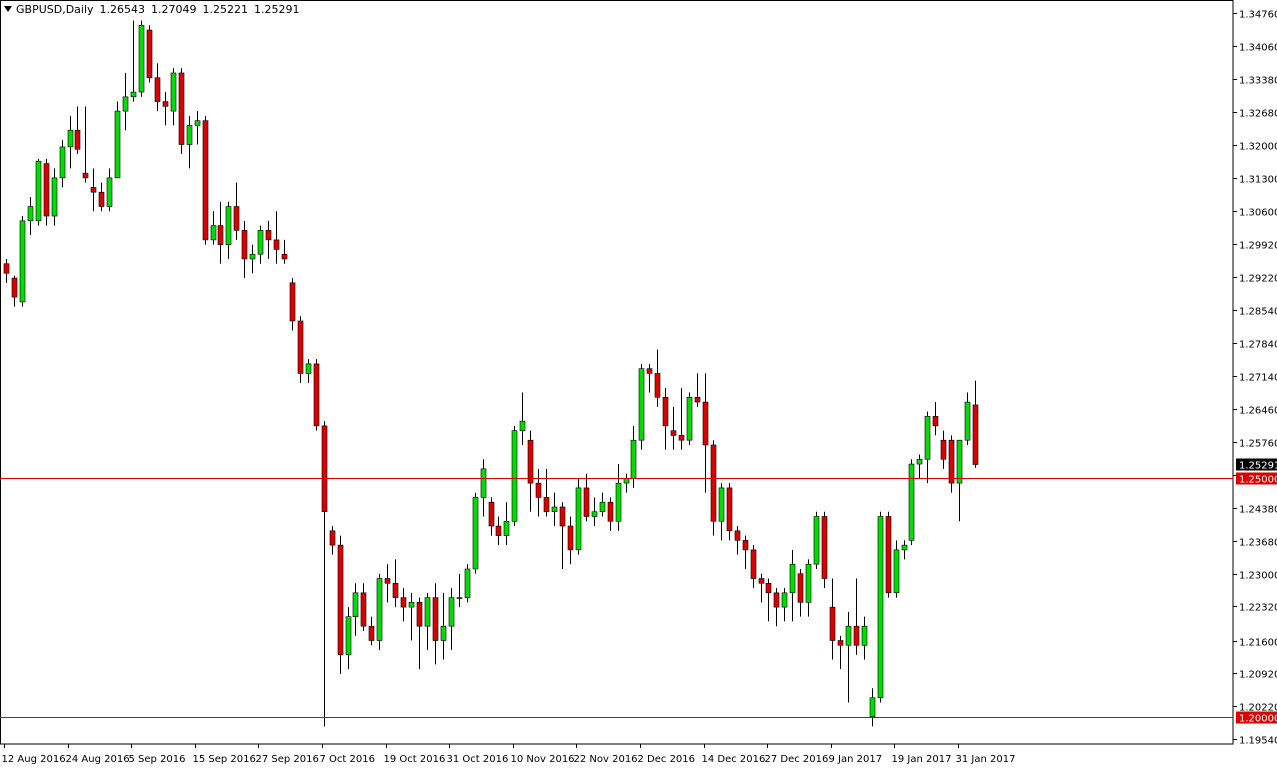  I want to click on x-tick-label: 27 Sep 2016, so click(287, 759).